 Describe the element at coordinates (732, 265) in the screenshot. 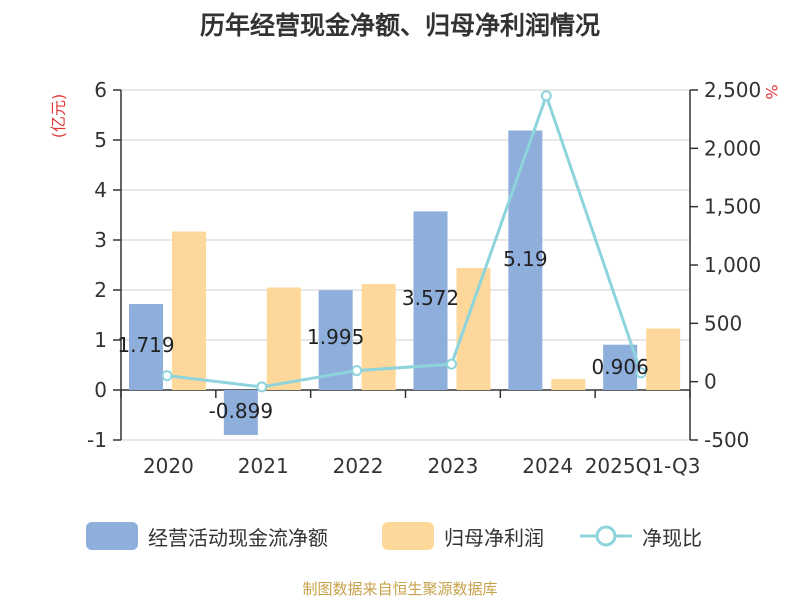

I see `y-right-tick-label: 1,000` at that location.